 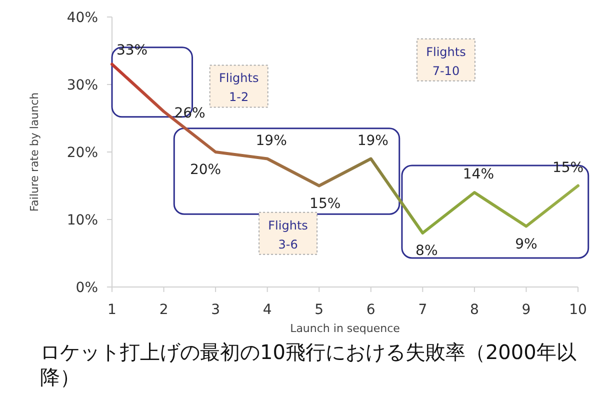 What do you see at coordinates (478, 174) in the screenshot?
I see `text: 14%` at bounding box center [478, 174].